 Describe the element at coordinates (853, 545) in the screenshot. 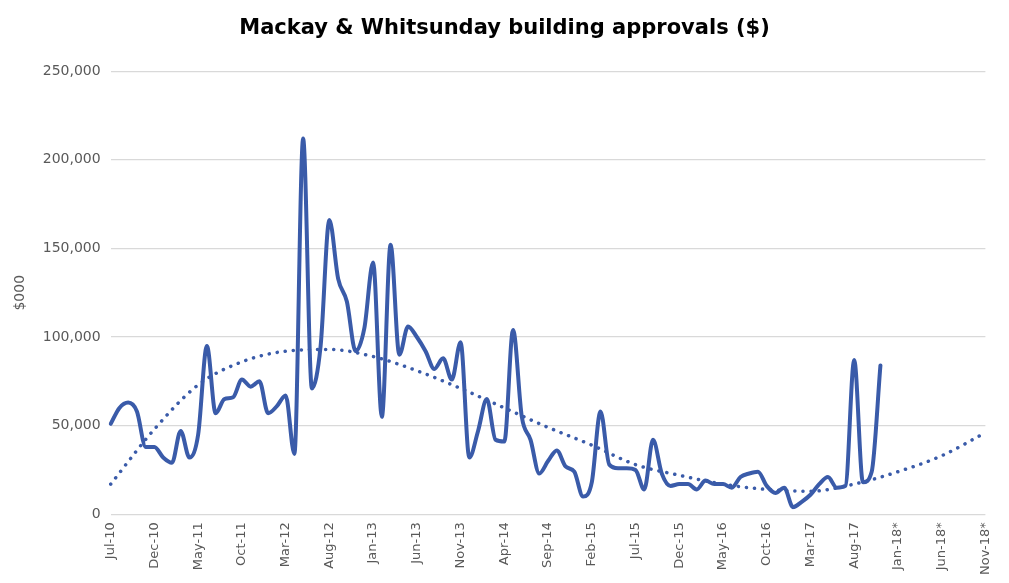

I see `x-tick-label: Aug-17` at that location.